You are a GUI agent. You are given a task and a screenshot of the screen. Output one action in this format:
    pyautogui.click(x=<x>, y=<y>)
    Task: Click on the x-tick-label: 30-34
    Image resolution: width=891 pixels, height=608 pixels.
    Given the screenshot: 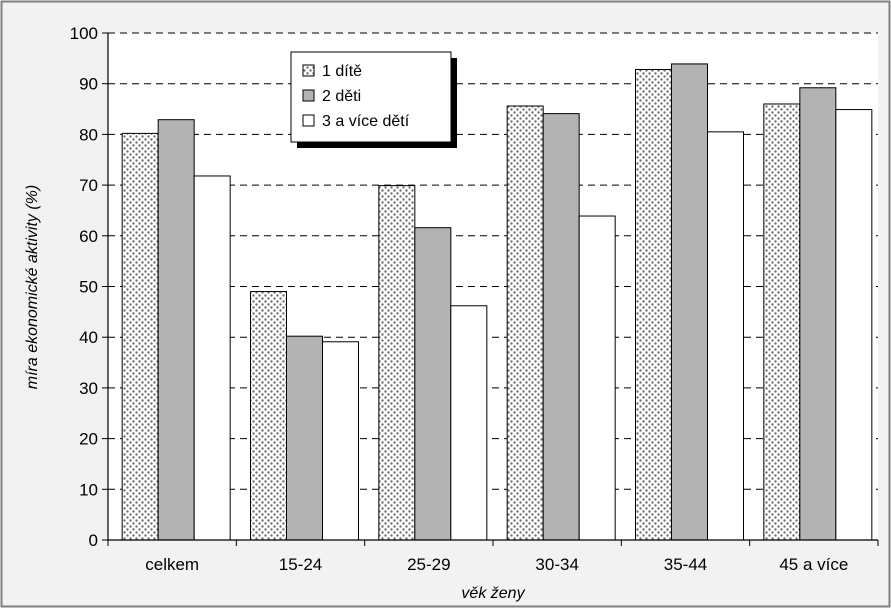 What is the action you would take?
    pyautogui.click(x=556, y=564)
    